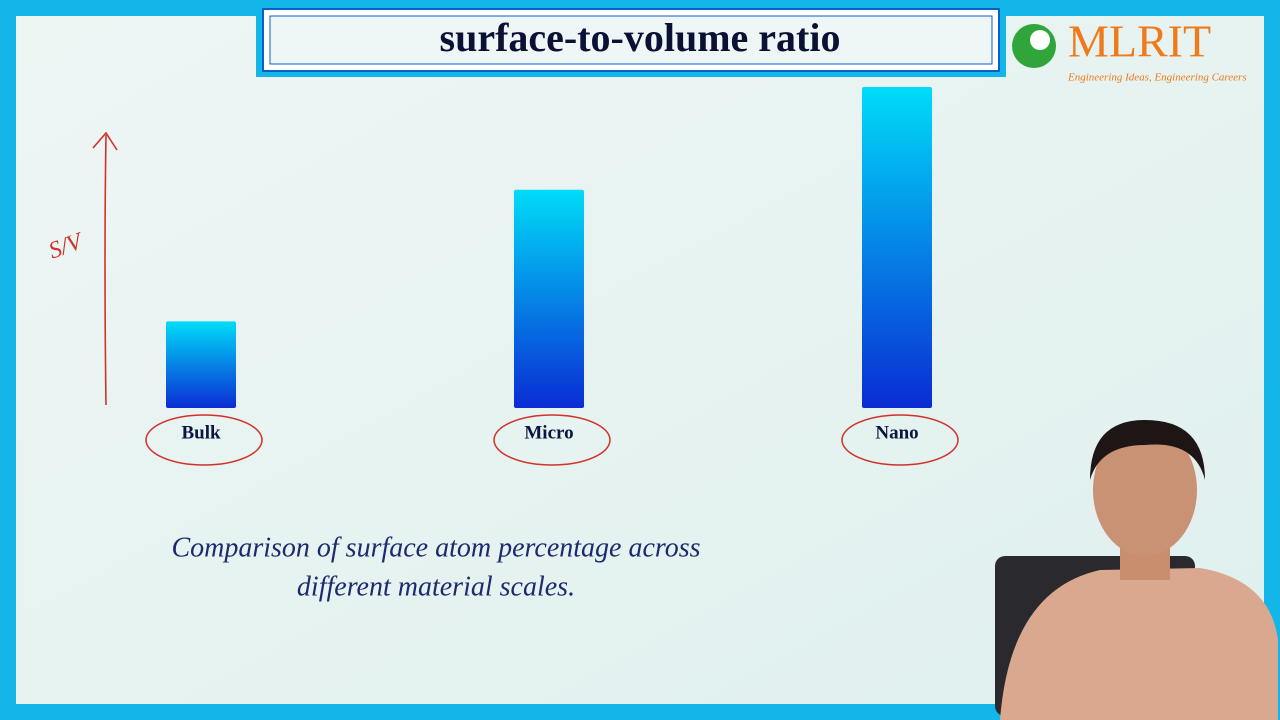 This screenshot has height=720, width=1280. Describe the element at coordinates (640, 37) in the screenshot. I see `chart-title: surface-to-volume ratio` at that location.